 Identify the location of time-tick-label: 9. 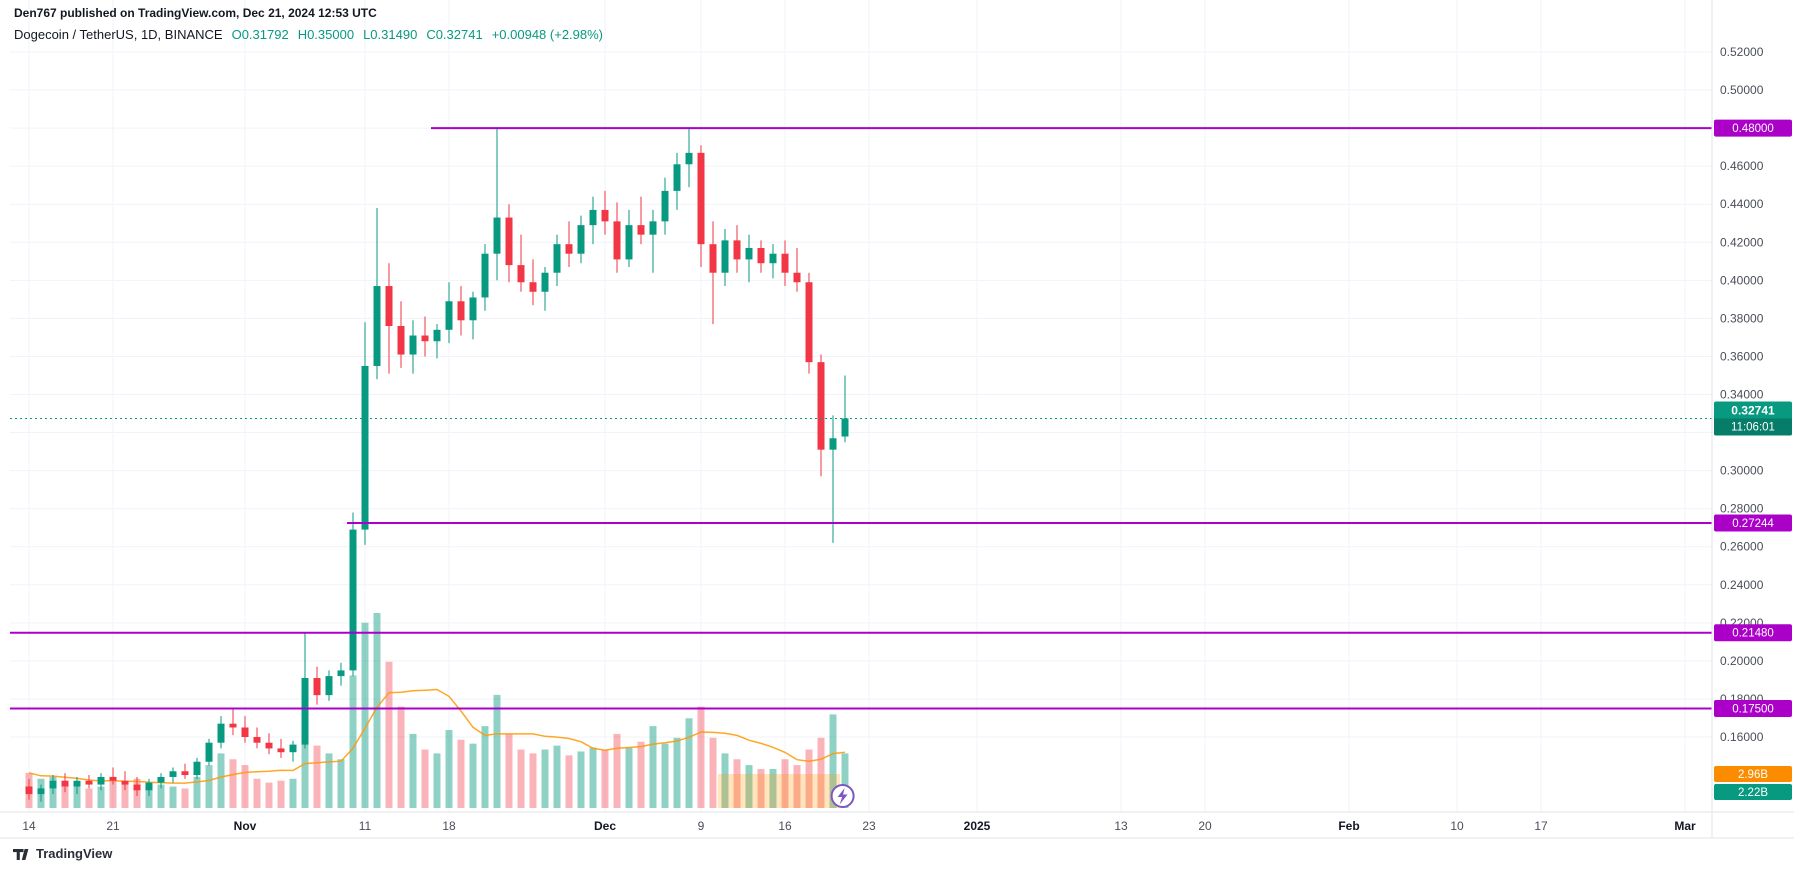
(701, 826).